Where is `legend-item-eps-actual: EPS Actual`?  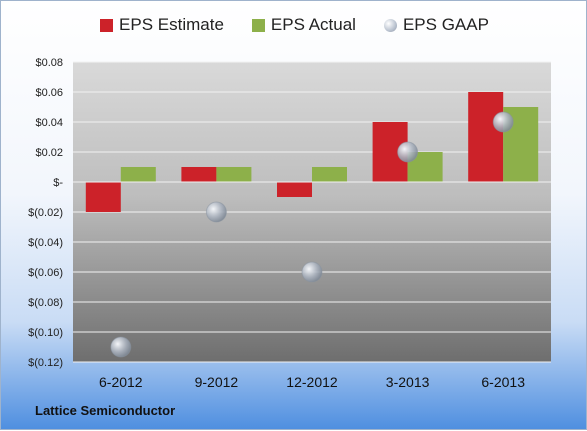 legend-item-eps-actual: EPS Actual is located at coordinates (303, 25).